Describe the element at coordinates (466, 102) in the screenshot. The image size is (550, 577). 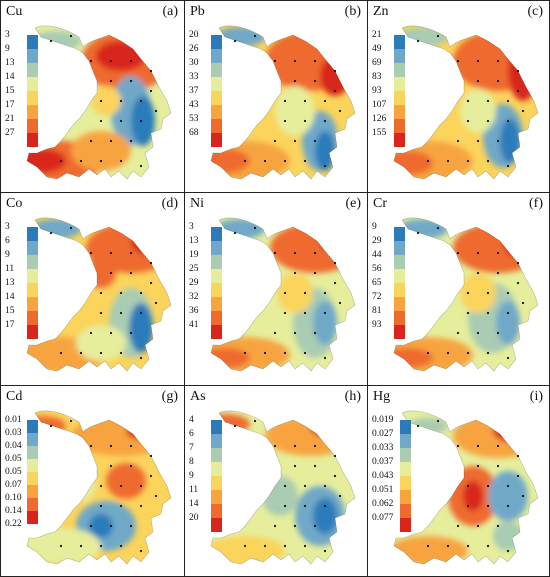
I see `distribution-map` at that location.